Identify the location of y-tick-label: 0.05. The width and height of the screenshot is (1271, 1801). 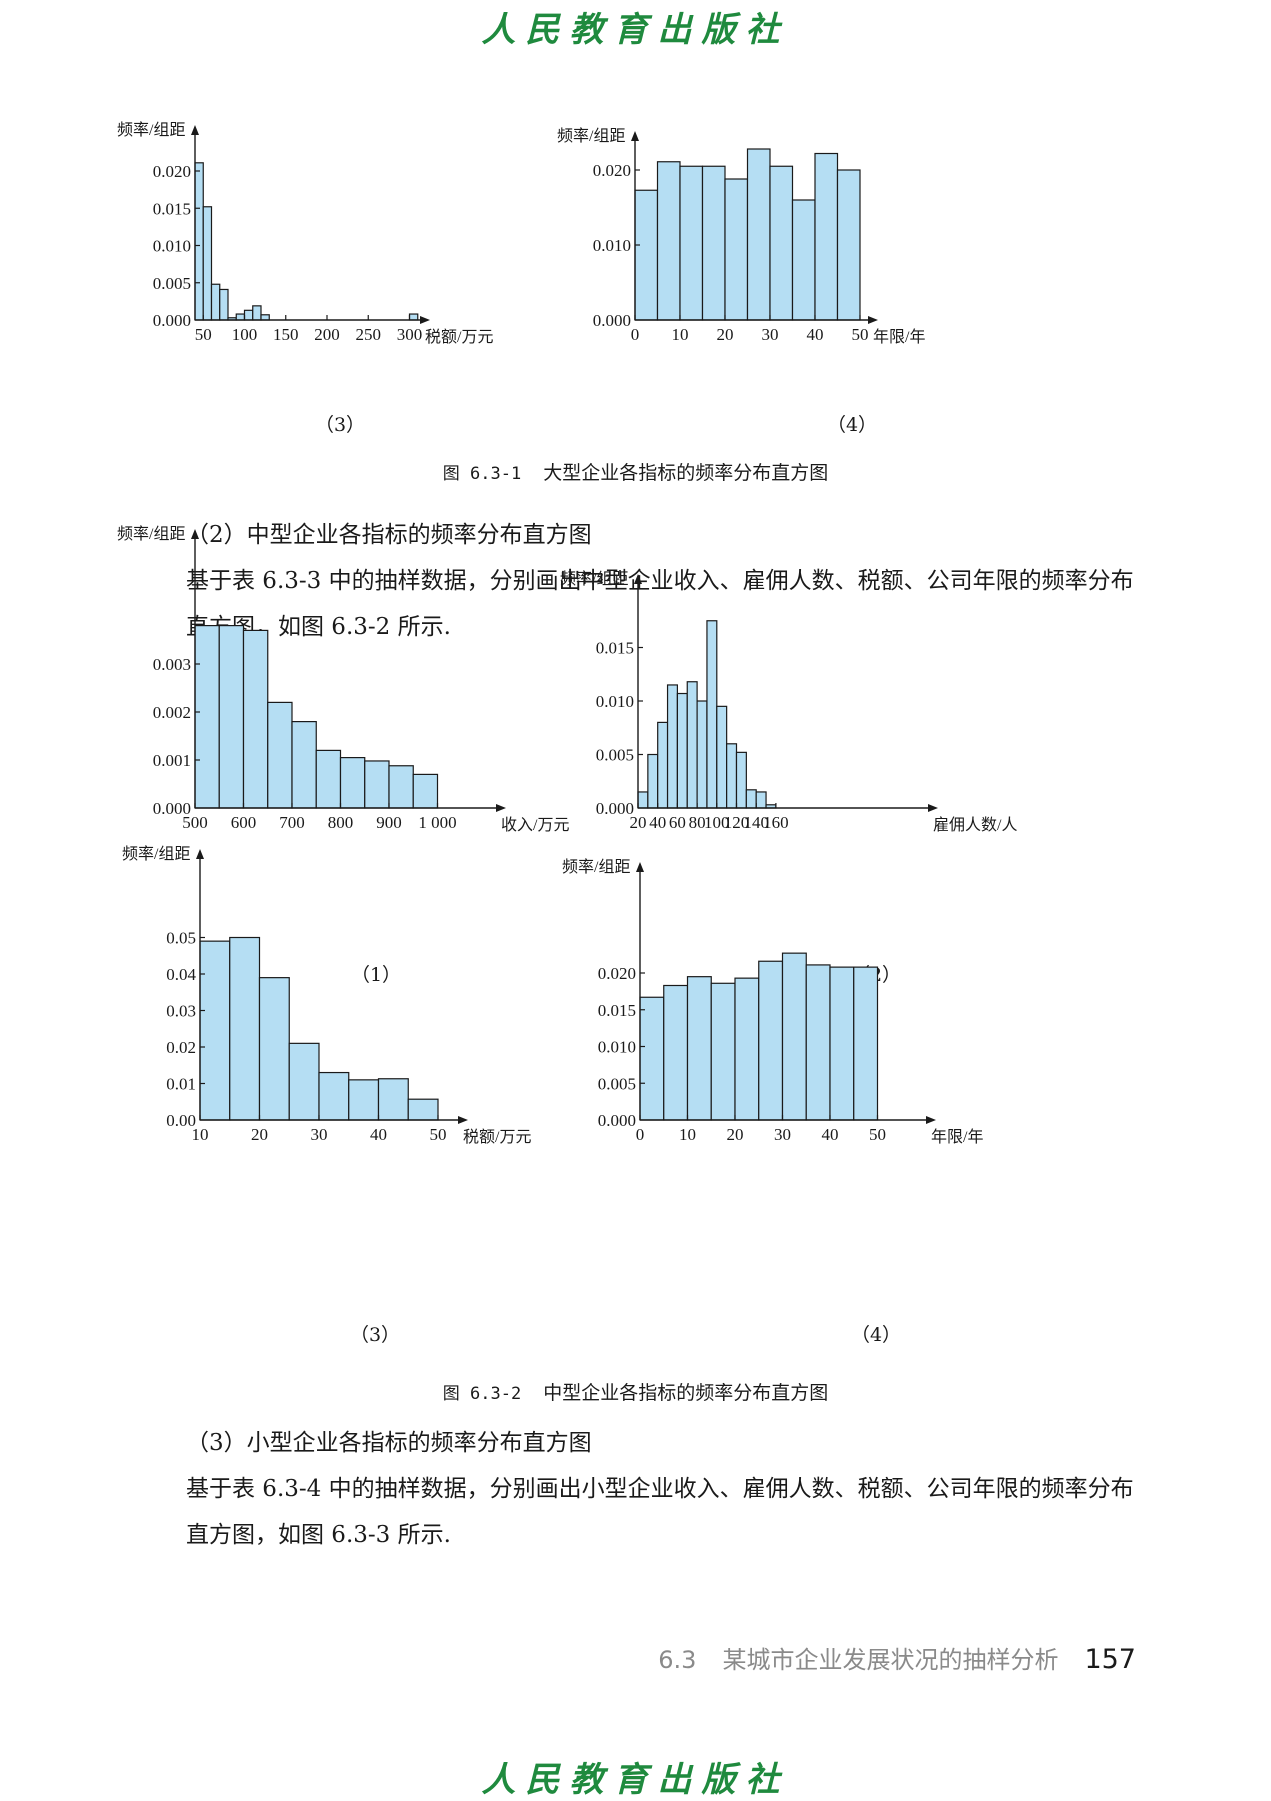
(181, 938).